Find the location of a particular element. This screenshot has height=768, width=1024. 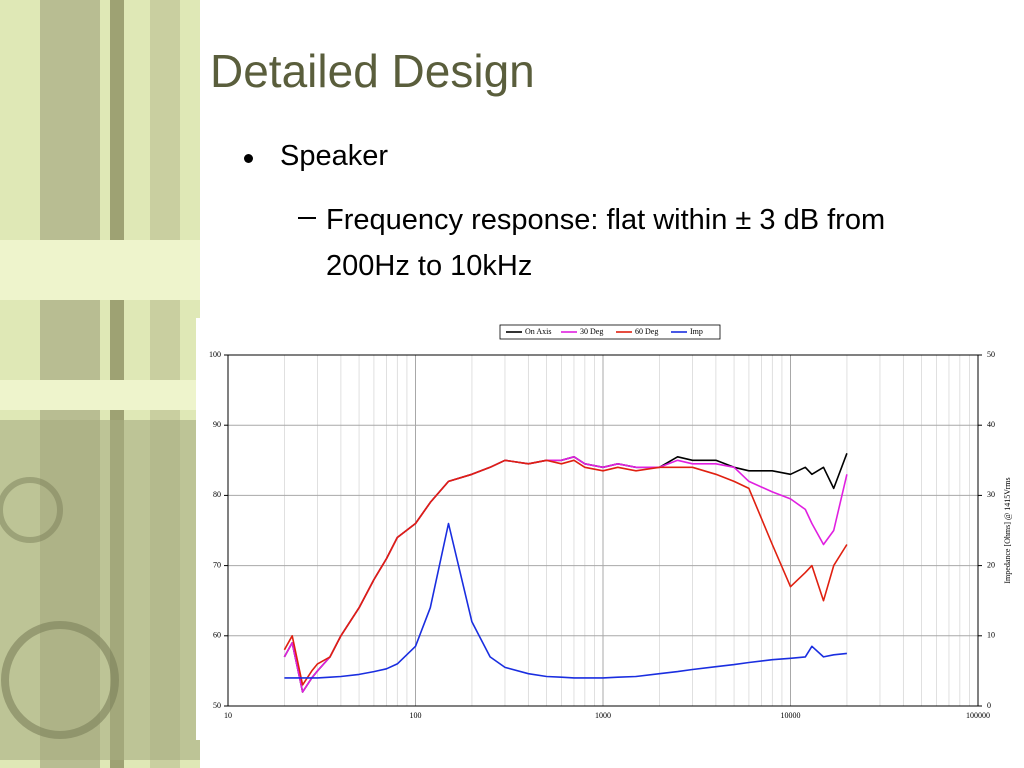

legend-label: 60 Deg is located at coordinates (646, 331).